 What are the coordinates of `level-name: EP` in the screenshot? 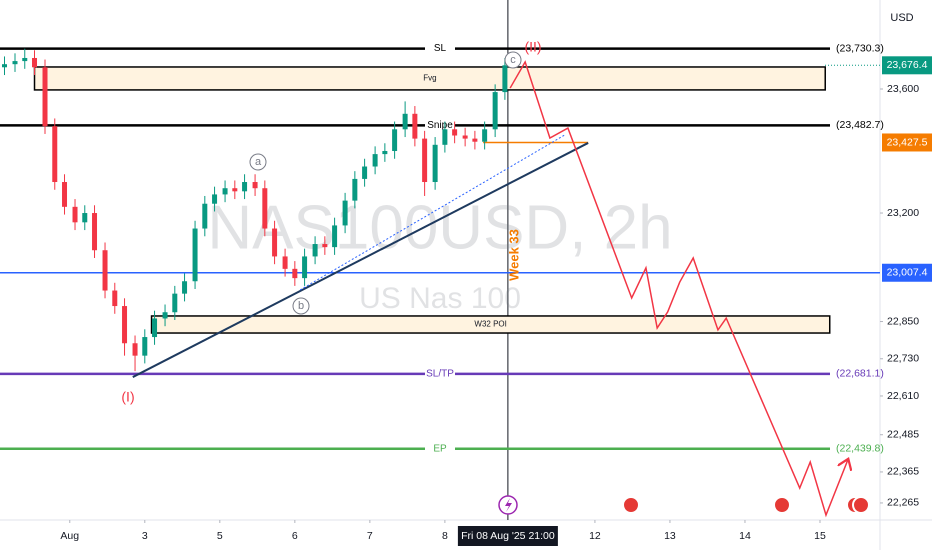 It's located at (440, 448).